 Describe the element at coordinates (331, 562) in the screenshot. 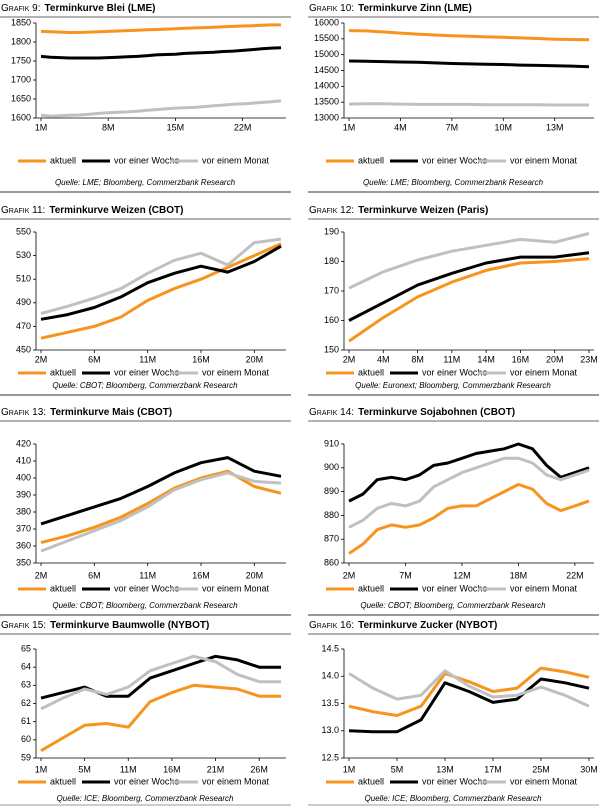

I see `y-tick-label: 860` at that location.